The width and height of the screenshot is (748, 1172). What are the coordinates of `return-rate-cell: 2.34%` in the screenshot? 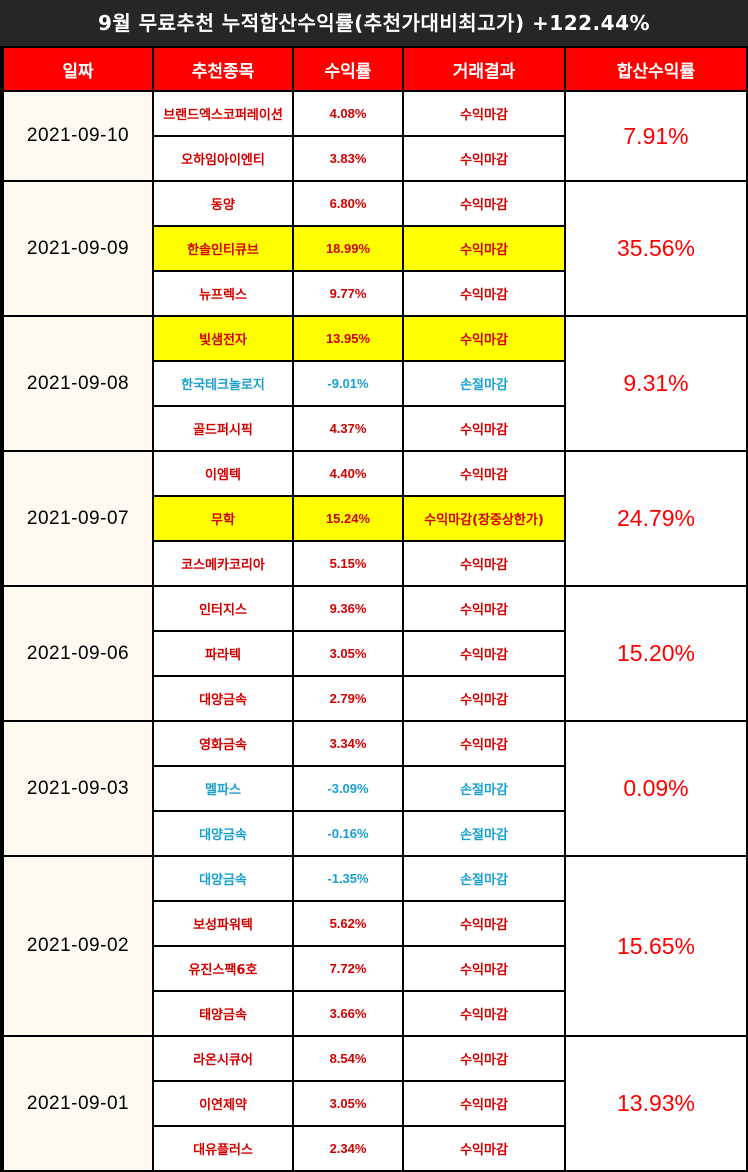 It's located at (348, 1148).